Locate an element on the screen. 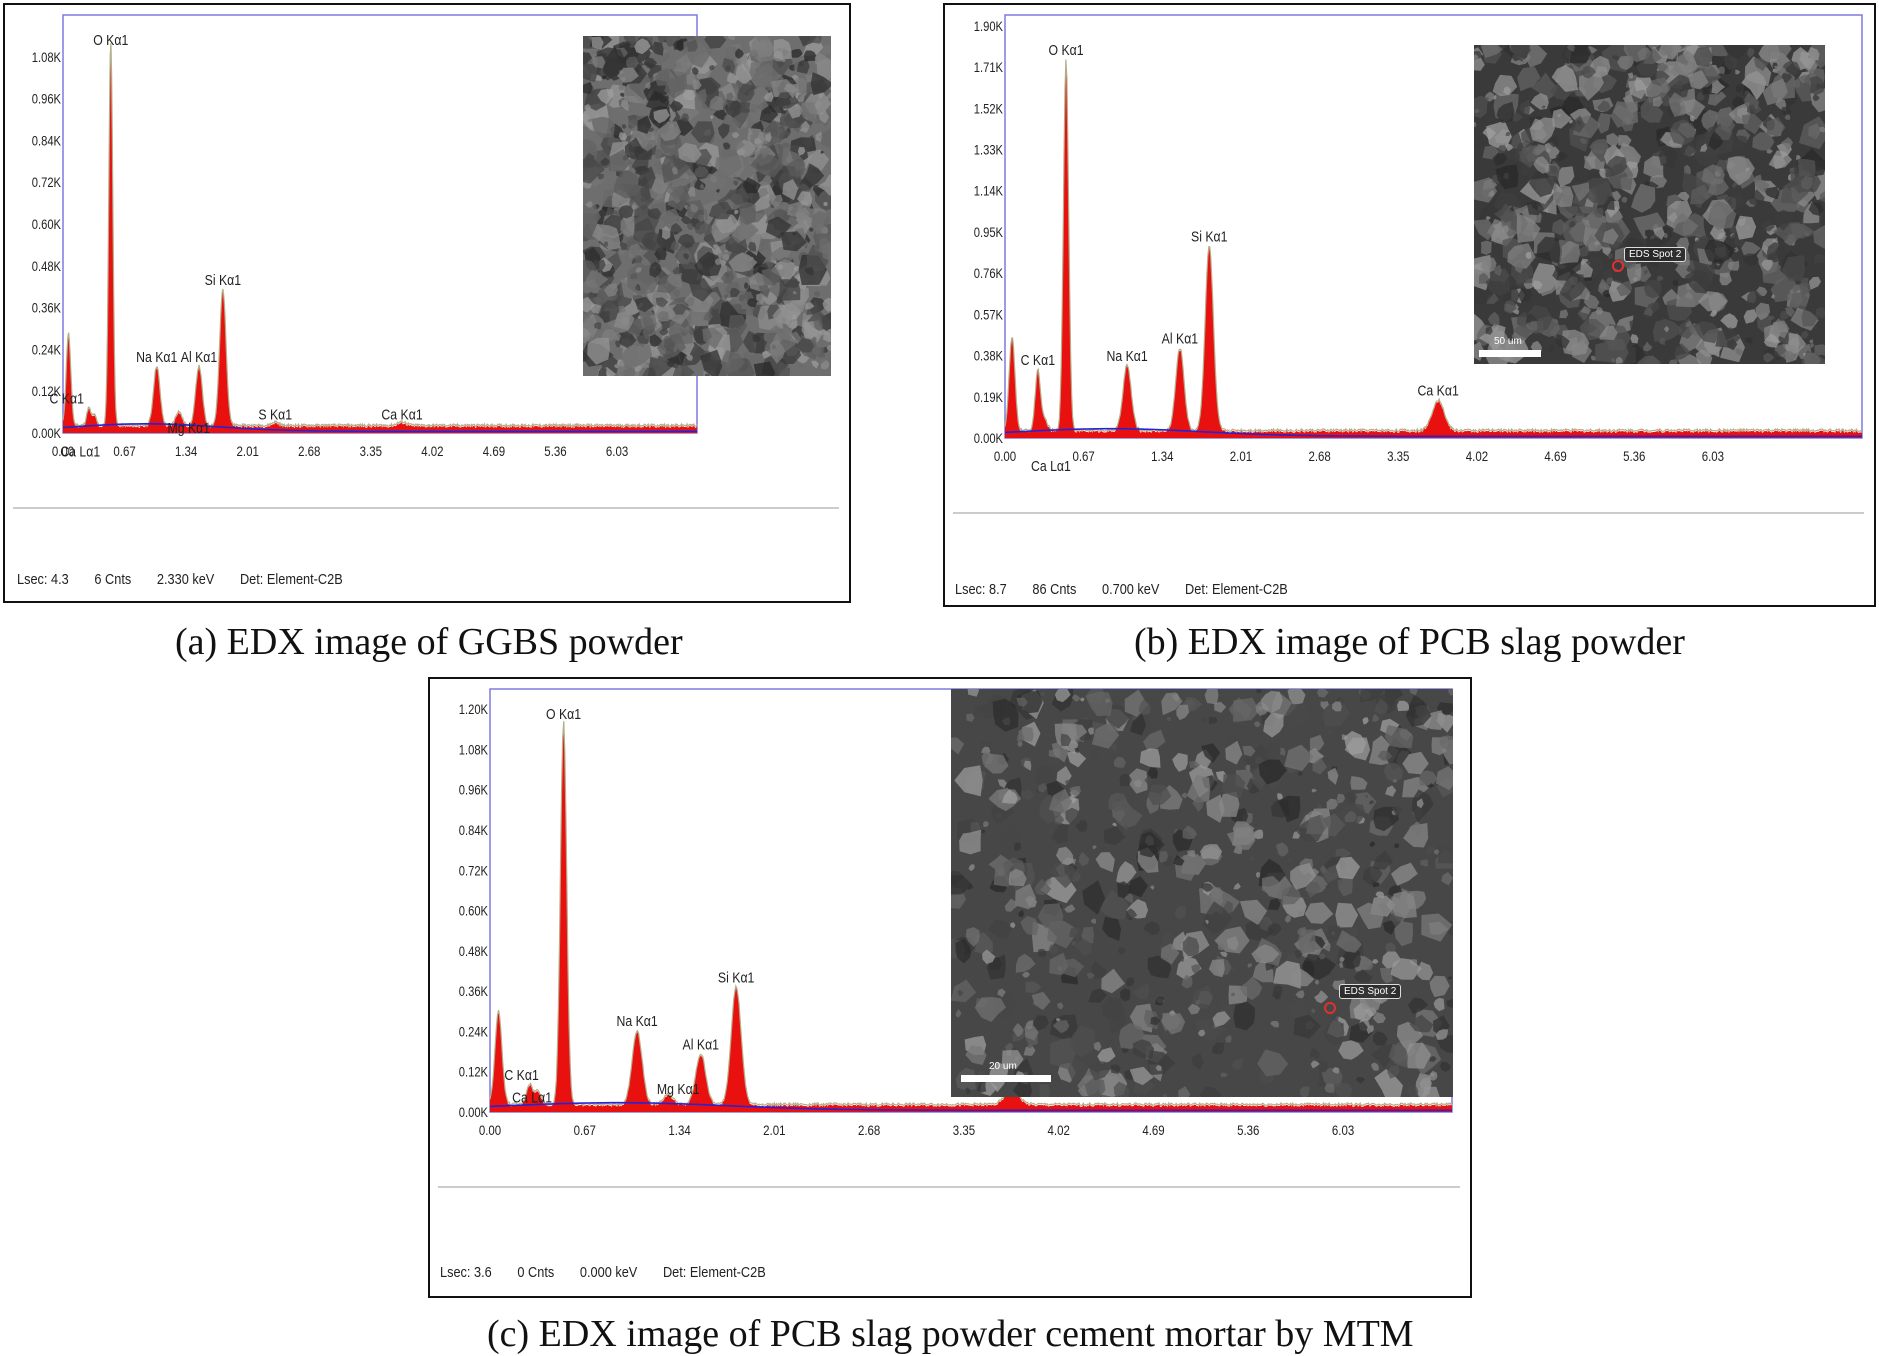 The height and width of the screenshot is (1356, 1879). y-tick-label: 1.14K is located at coordinates (989, 191).